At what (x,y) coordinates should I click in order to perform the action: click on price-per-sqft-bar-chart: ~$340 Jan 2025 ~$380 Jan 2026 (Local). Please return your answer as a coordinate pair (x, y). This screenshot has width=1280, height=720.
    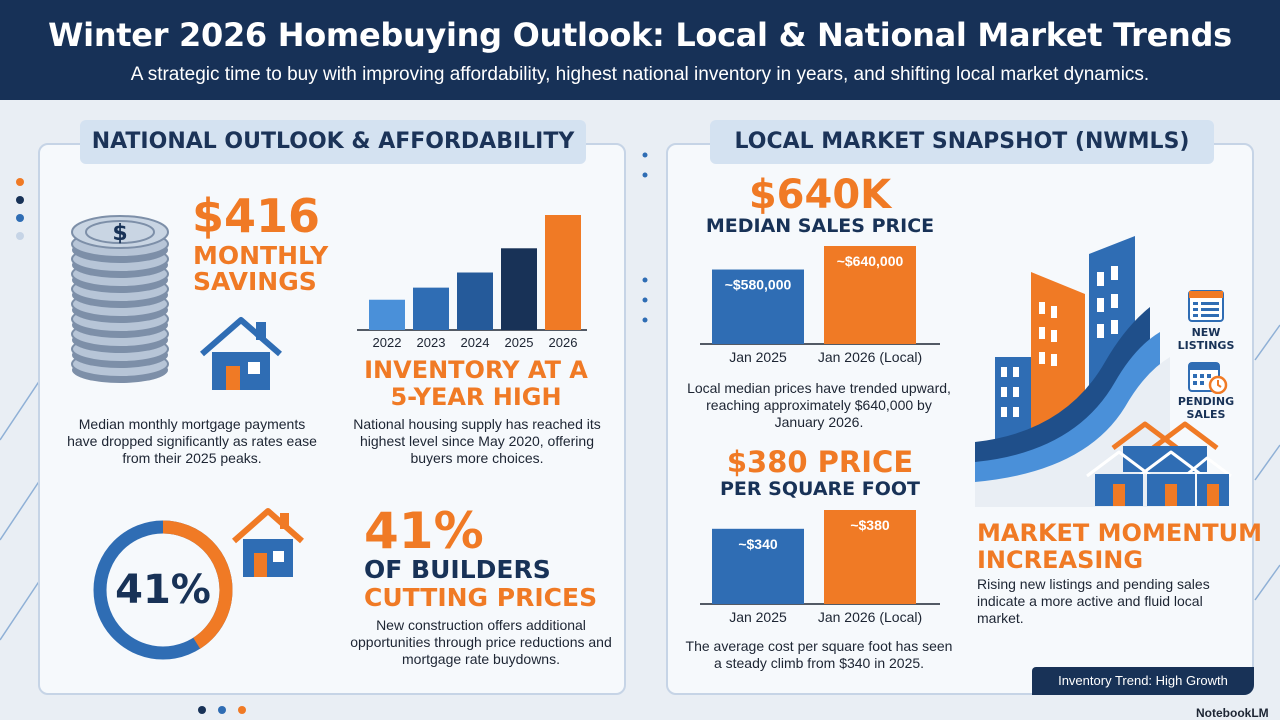
    Looking at the image, I should click on (820, 567).